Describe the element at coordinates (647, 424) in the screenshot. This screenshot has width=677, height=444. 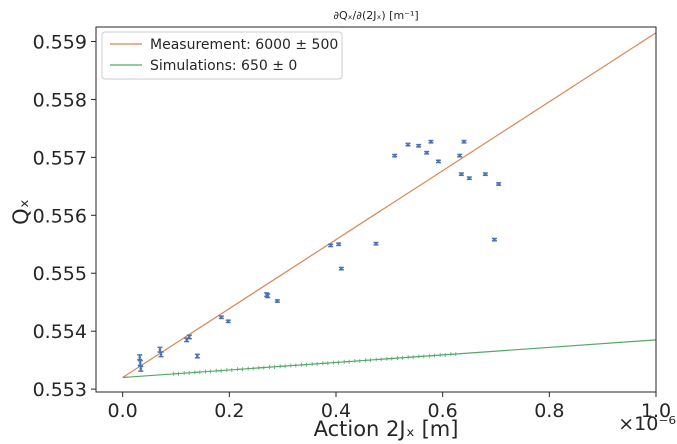
I see `x-axis-offset-label: ×10⁻⁶` at that location.